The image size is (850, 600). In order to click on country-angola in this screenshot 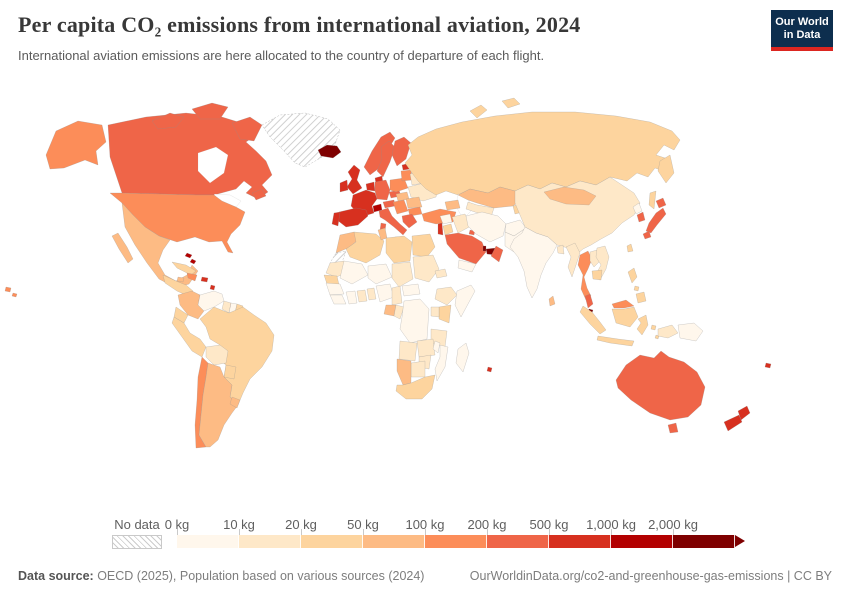, I will do `click(408, 351)`.